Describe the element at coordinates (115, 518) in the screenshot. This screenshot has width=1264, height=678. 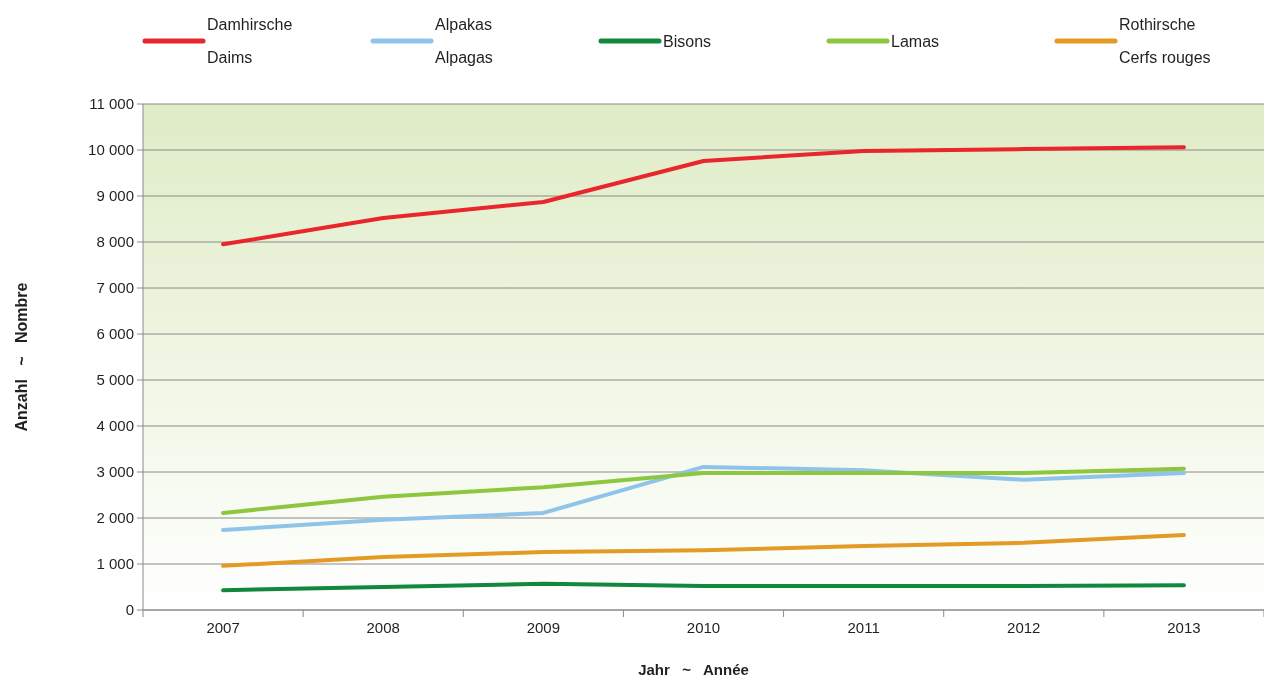
I see `y-tick-label: 2 000` at that location.